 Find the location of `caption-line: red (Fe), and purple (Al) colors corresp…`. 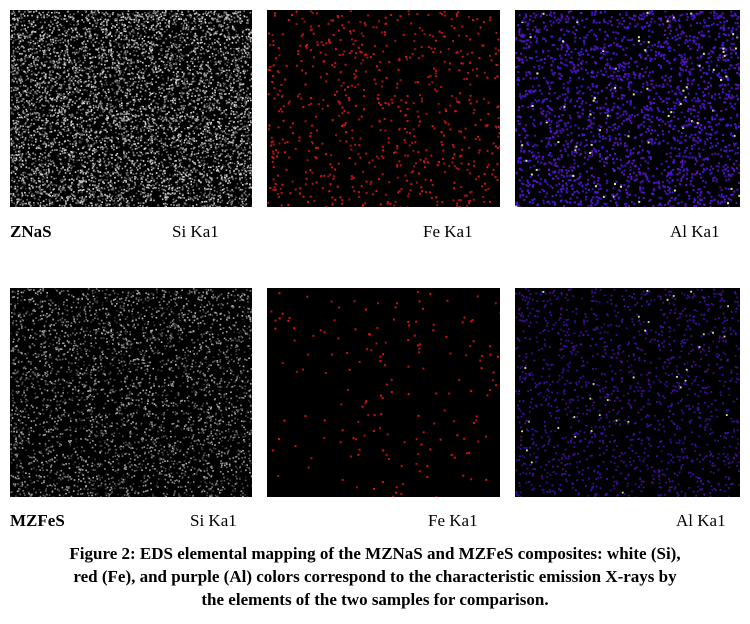

caption-line: red (Fe), and purple (Al) colors corresp… is located at coordinates (375, 576).